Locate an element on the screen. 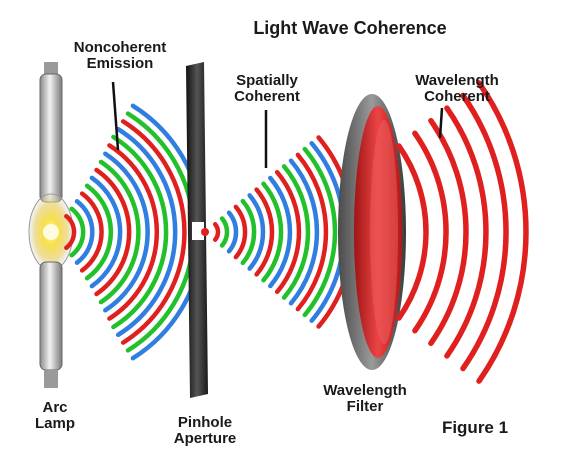  spatially-coherent-label-line2: Coherent is located at coordinates (267, 96).